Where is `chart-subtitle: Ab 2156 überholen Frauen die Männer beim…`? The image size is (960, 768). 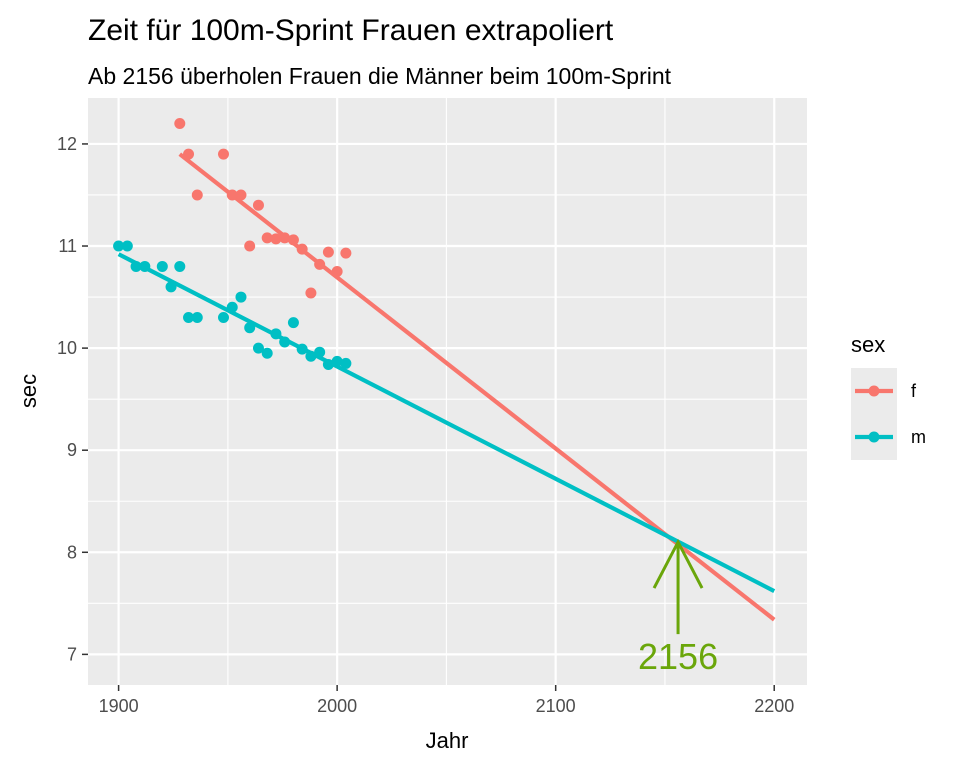
chart-subtitle: Ab 2156 überholen Frauen die Männer beim… is located at coordinates (380, 76).